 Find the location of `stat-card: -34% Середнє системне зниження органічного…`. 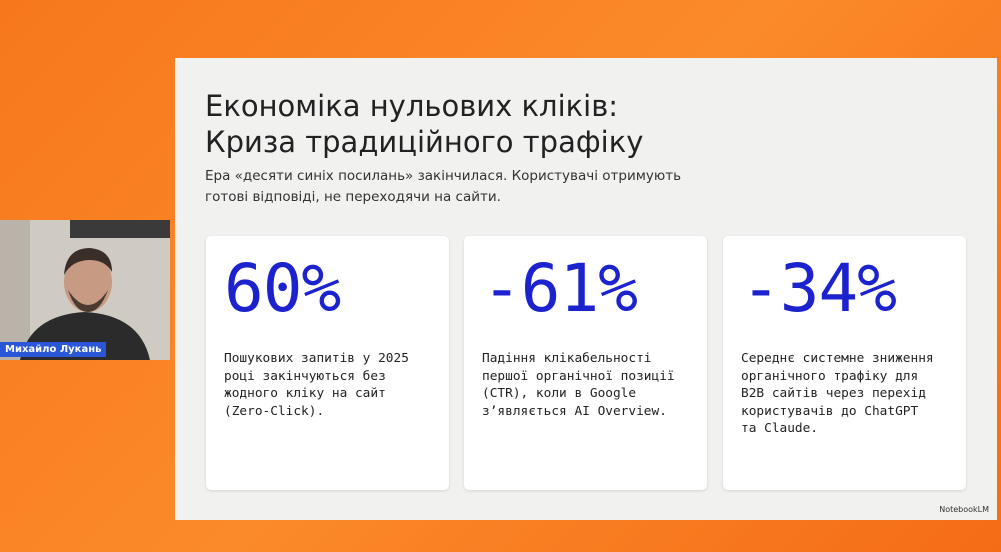

stat-card: -34% Середнє системне зниження органічного… is located at coordinates (844, 363).